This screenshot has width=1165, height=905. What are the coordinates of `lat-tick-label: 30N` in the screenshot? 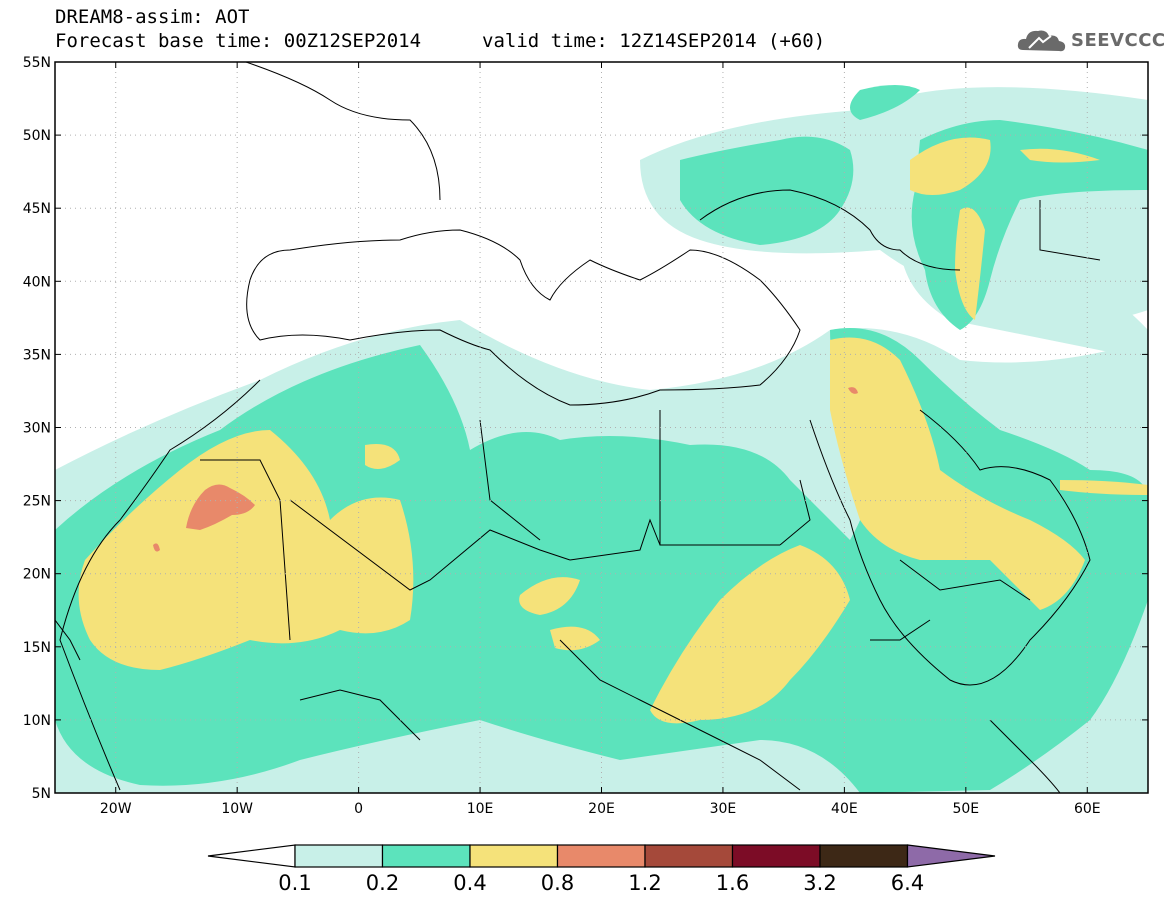 It's located at (37, 429).